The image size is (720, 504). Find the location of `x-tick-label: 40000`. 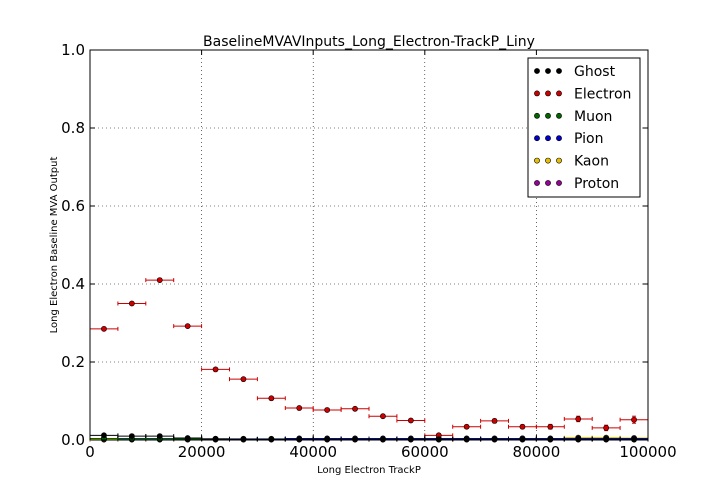

x-tick-label: 40000 is located at coordinates (313, 452).